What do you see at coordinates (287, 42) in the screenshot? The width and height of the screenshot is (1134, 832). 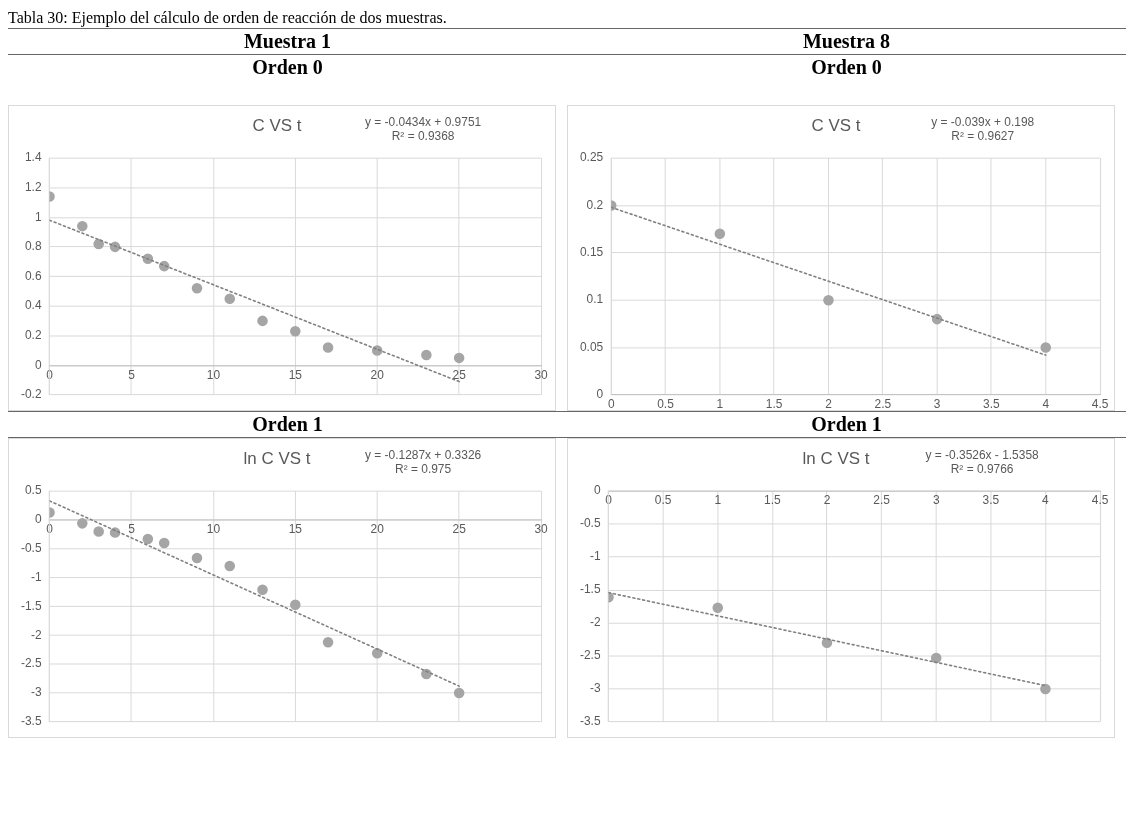 I see `text: Muestra 1` at bounding box center [287, 42].